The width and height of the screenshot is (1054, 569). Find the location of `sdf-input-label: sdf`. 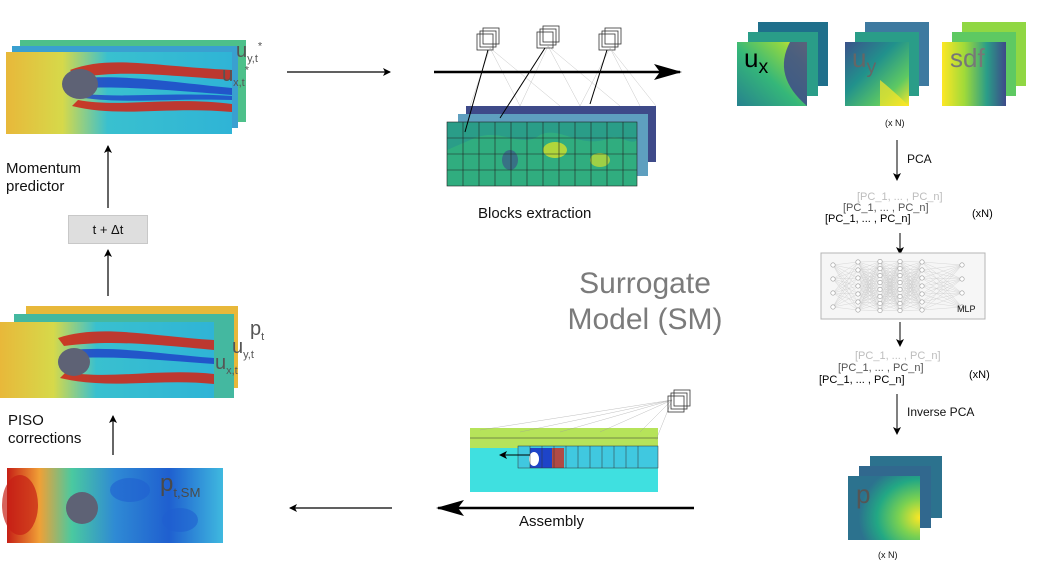

sdf-input-label: sdf is located at coordinates (967, 58).